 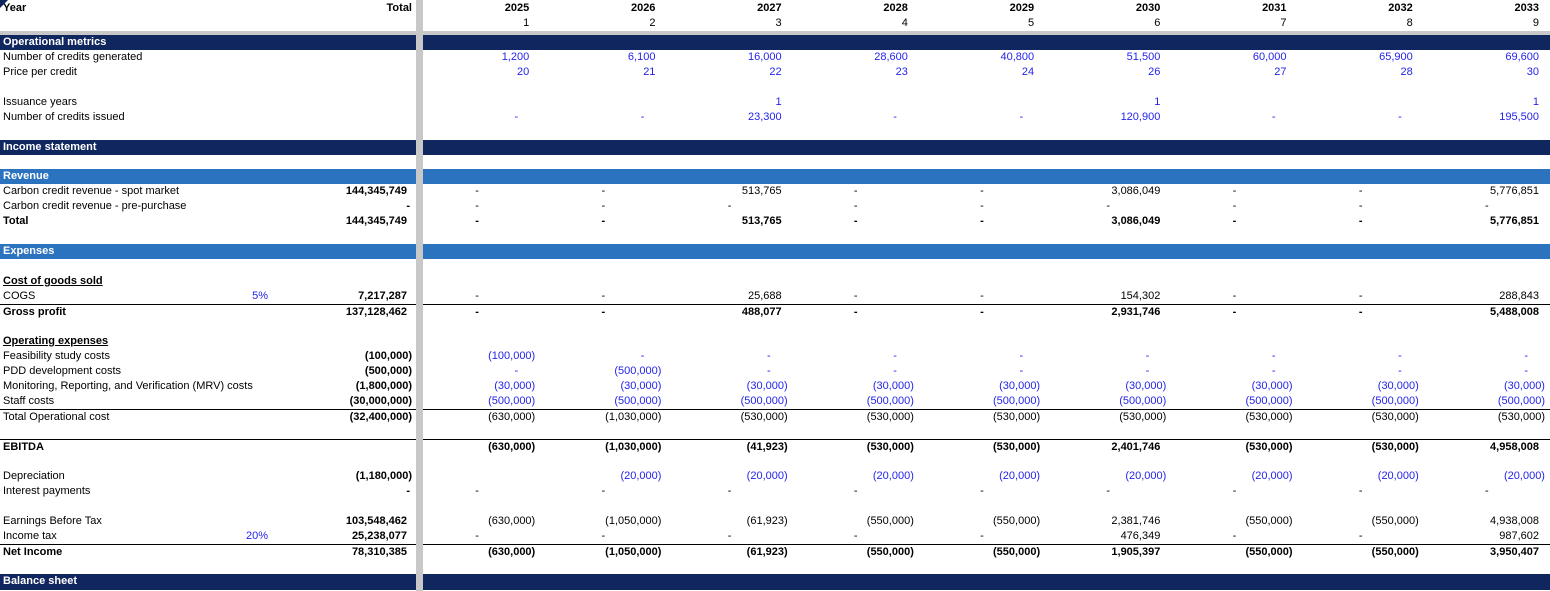 What do you see at coordinates (767, 552) in the screenshot?
I see `net-income-y2027: (61,923)` at bounding box center [767, 552].